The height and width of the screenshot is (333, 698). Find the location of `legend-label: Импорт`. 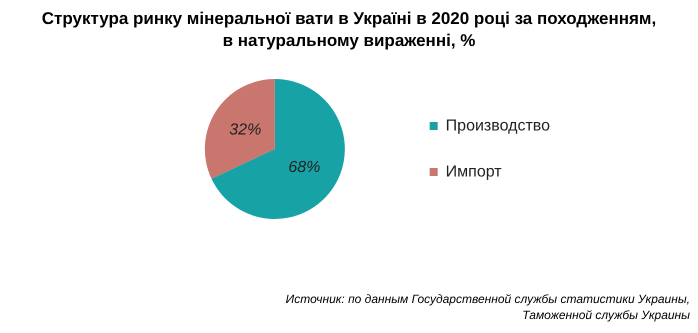

legend-label: Импорт is located at coordinates (474, 171).